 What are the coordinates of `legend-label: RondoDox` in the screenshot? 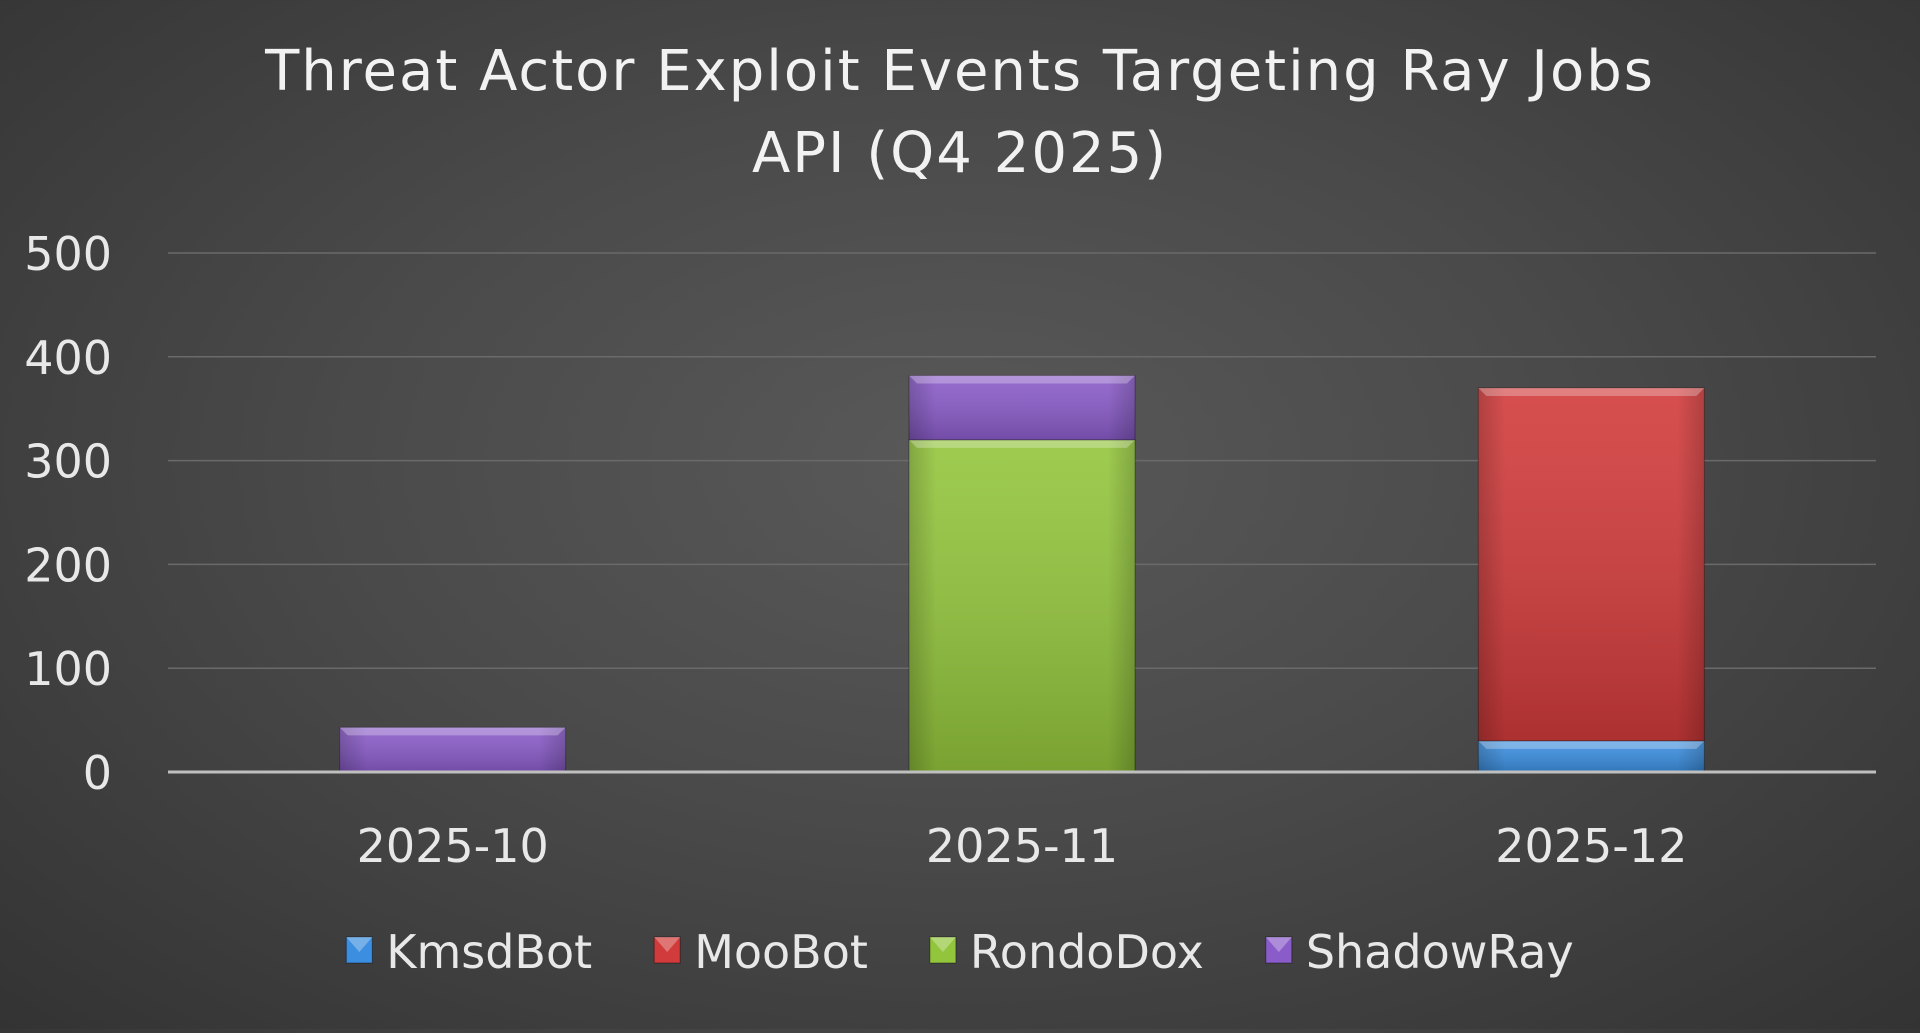 It's located at (1087, 952).